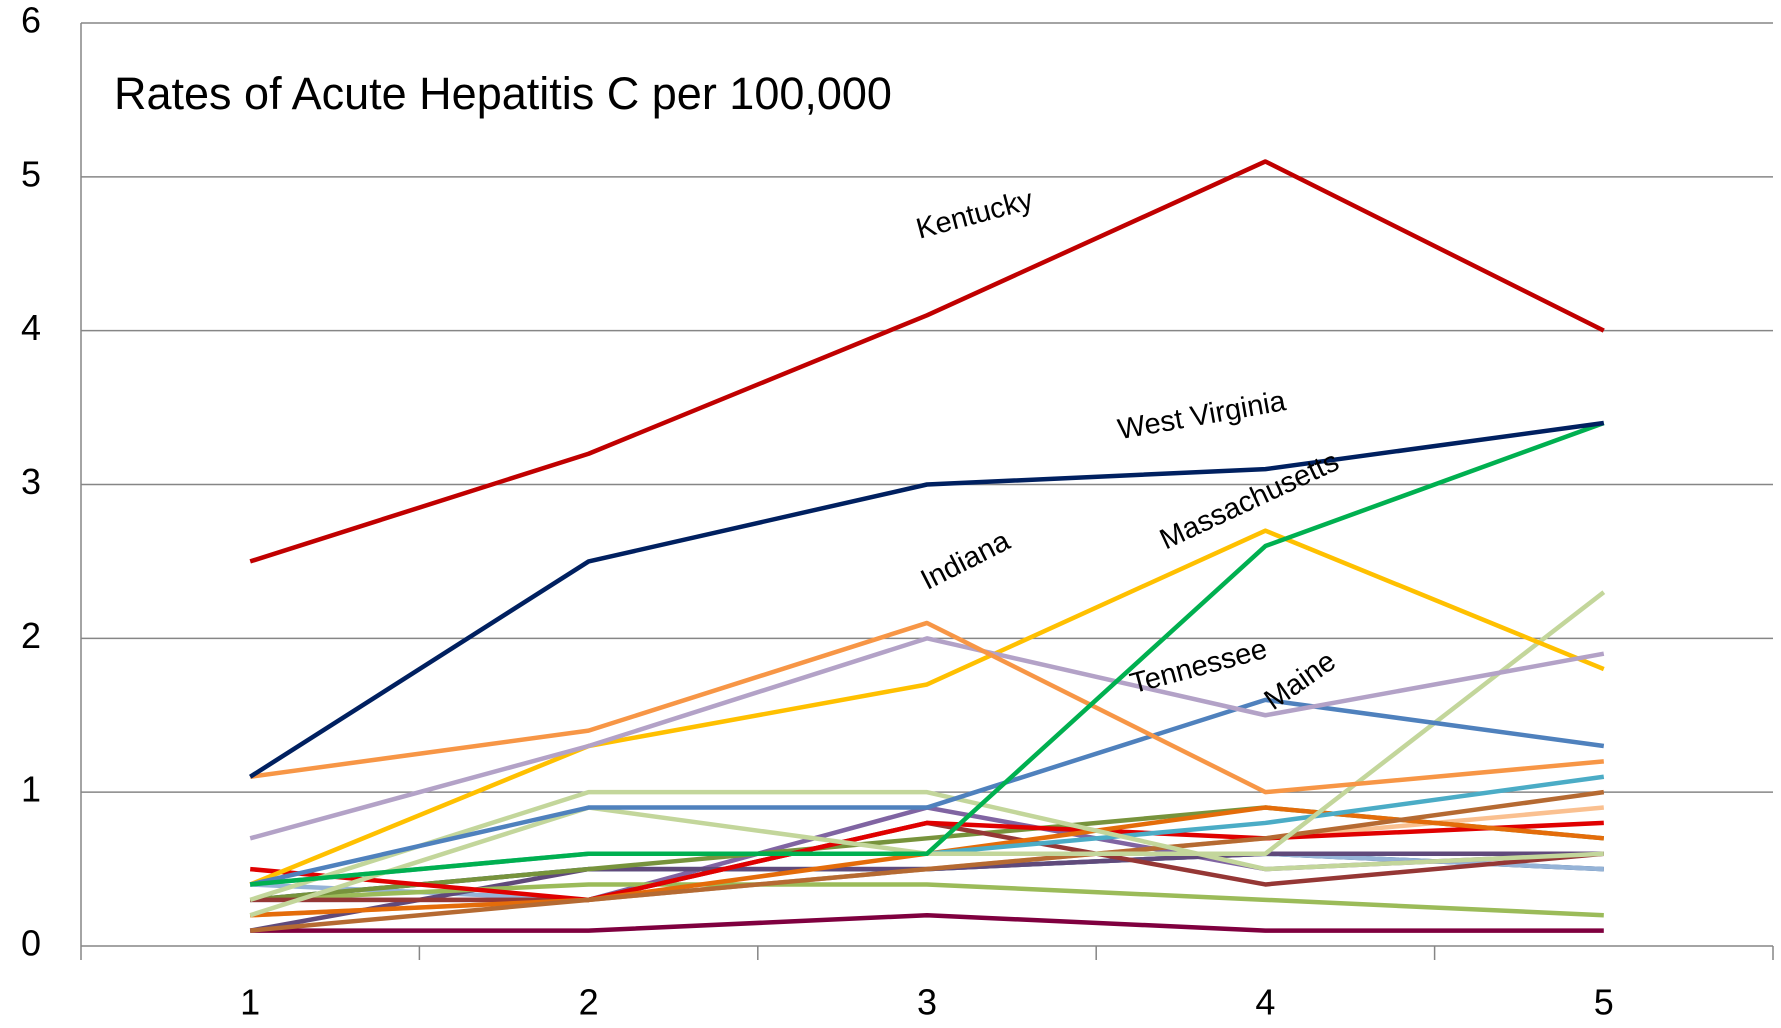 This screenshot has width=1781, height=1028. I want to click on x-tick-label: 2, so click(589, 1002).